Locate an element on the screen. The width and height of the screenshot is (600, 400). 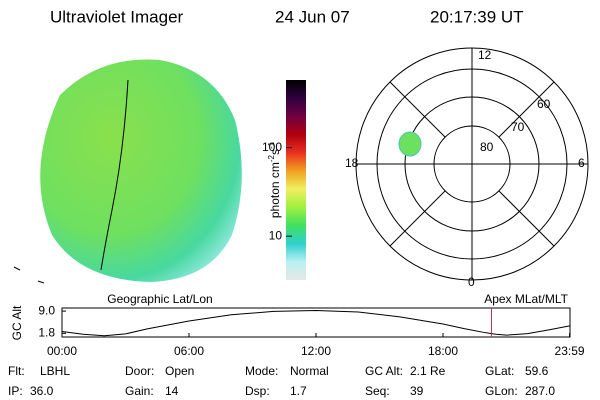
plot-frame is located at coordinates (316, 322).